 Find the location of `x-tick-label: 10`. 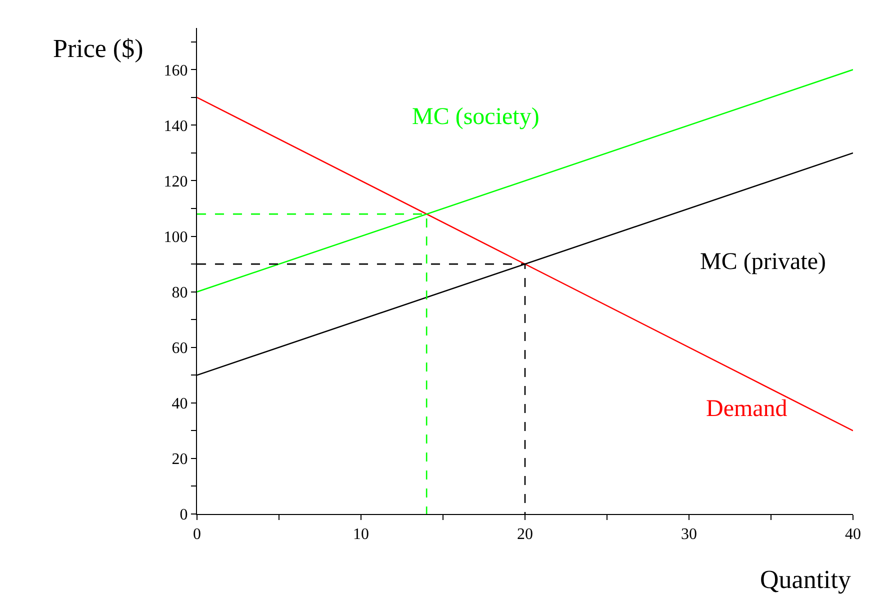

x-tick-label: 10 is located at coordinates (361, 535).